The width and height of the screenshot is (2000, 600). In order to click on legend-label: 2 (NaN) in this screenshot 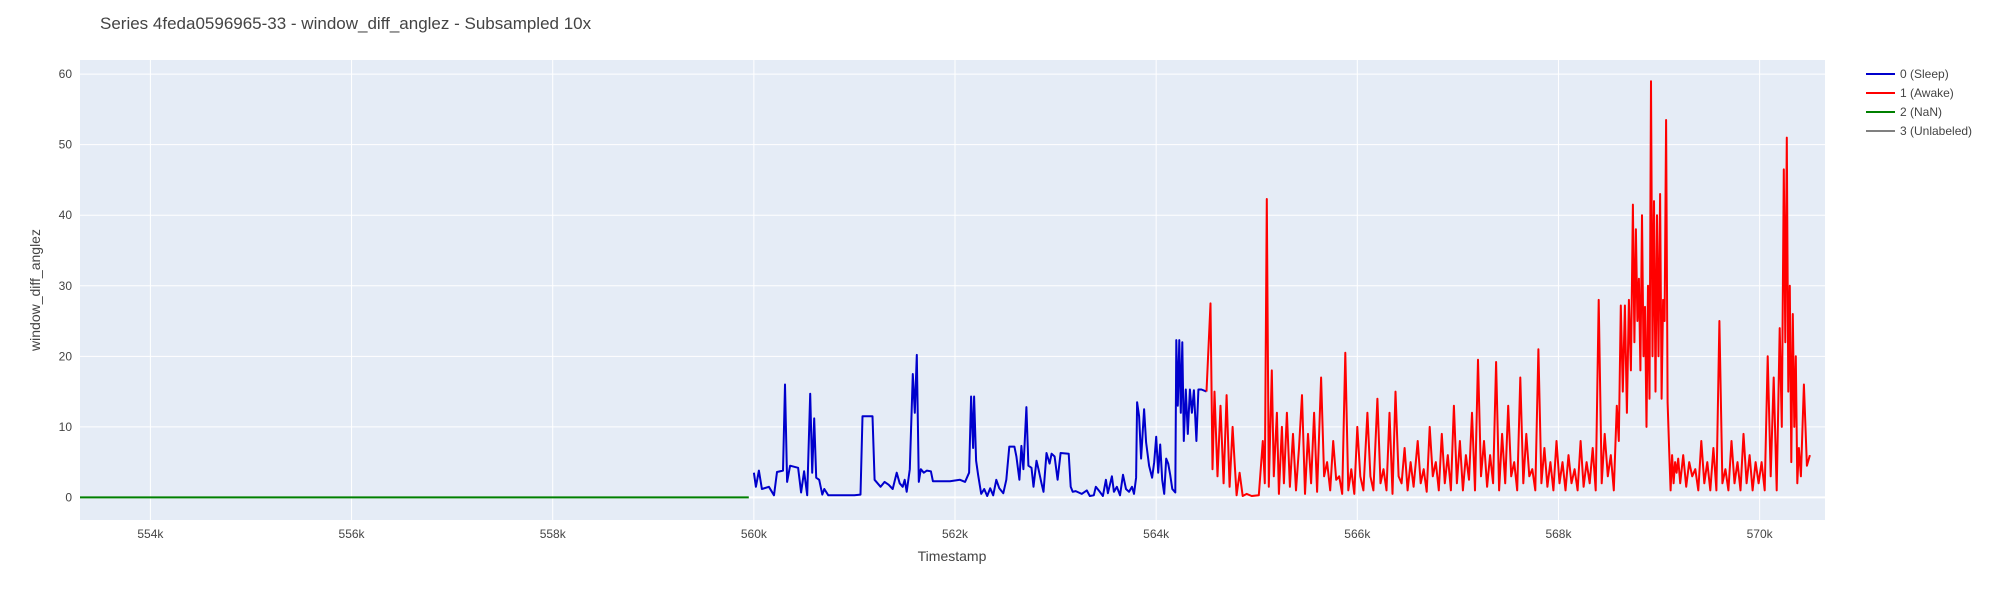, I will do `click(1921, 112)`.